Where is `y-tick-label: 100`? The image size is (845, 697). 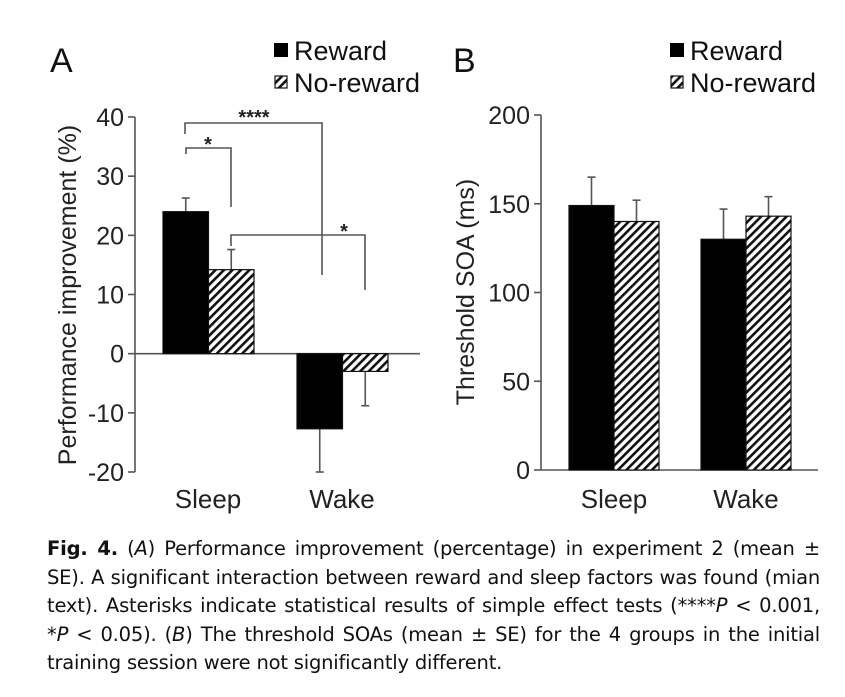
y-tick-label: 100 is located at coordinates (509, 294).